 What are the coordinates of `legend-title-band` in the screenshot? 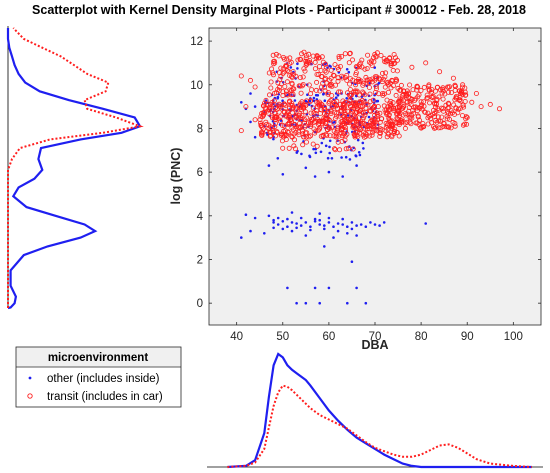 It's located at (98, 357).